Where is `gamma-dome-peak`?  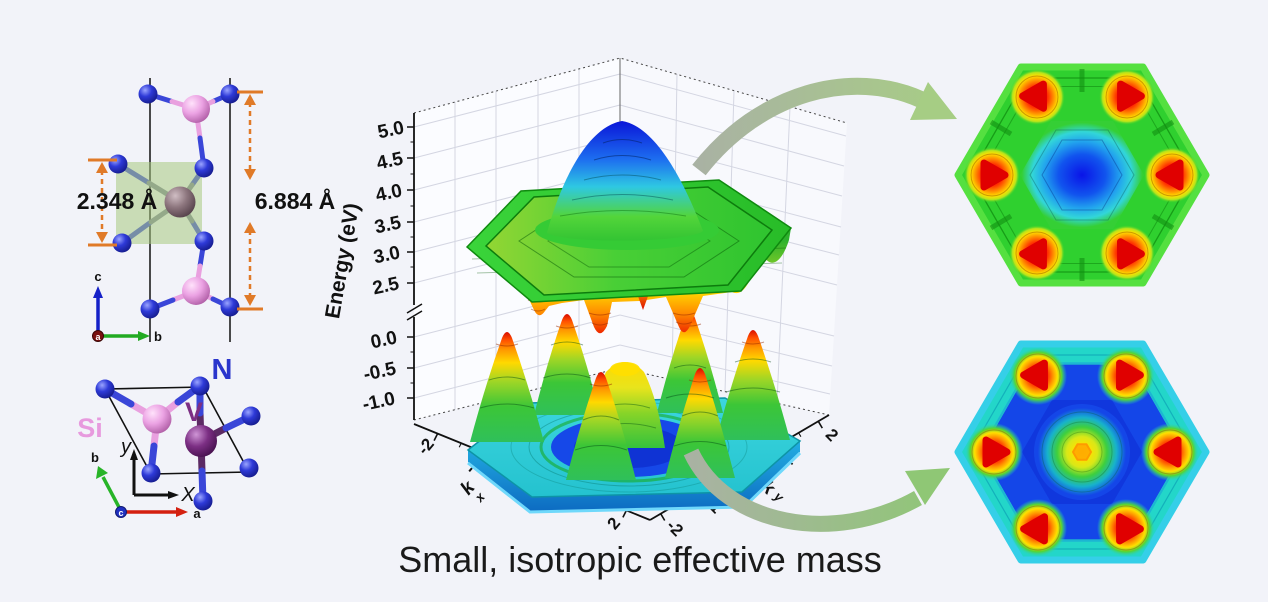 gamma-dome-peak is located at coordinates (625, 181).